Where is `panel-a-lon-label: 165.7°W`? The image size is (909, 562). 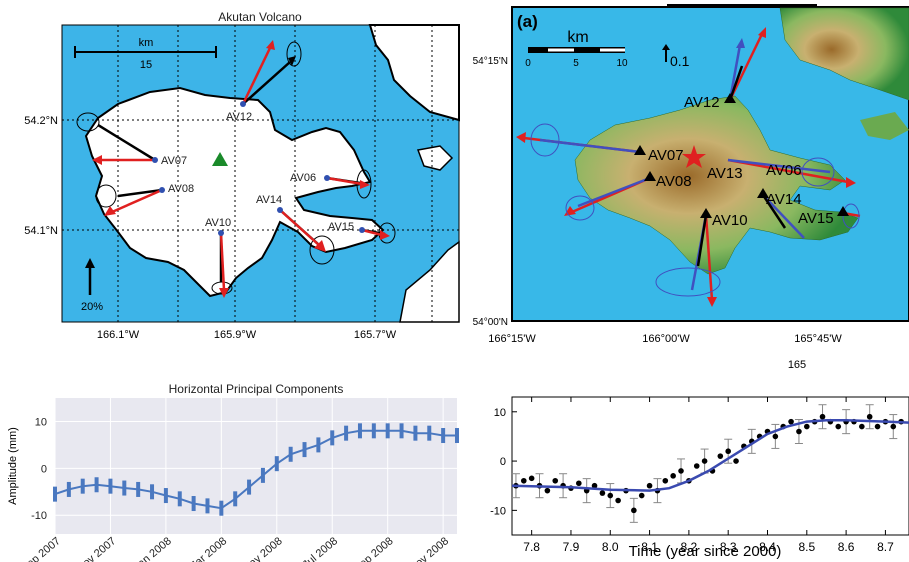 panel-a-lon-label: 165.7°W is located at coordinates (375, 335).